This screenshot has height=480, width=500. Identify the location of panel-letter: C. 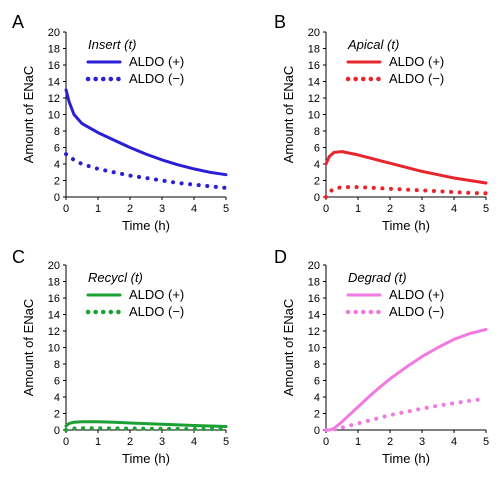
(18, 257).